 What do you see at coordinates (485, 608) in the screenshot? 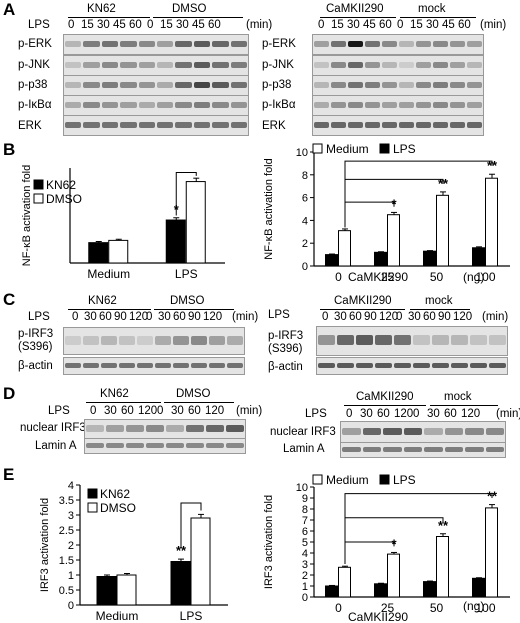
I see `x-tick-label: 100` at bounding box center [485, 608].